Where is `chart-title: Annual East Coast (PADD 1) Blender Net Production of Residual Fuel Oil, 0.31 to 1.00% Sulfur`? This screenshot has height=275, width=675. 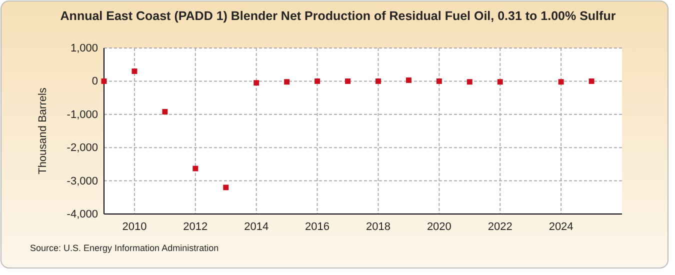 chart-title: Annual East Coast (PADD 1) Blender Net Production of Residual Fuel Oil, 0.31 to 1.00% Sulfur is located at coordinates (338, 16).